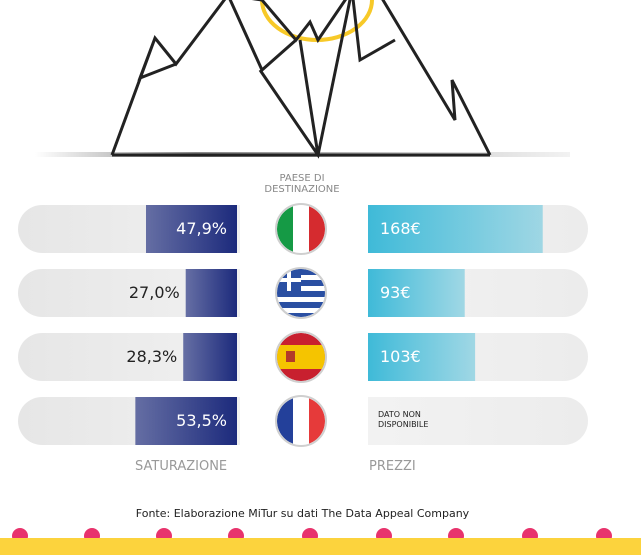  What do you see at coordinates (320, 541) in the screenshot?
I see `footer-decoration` at bounding box center [320, 541].